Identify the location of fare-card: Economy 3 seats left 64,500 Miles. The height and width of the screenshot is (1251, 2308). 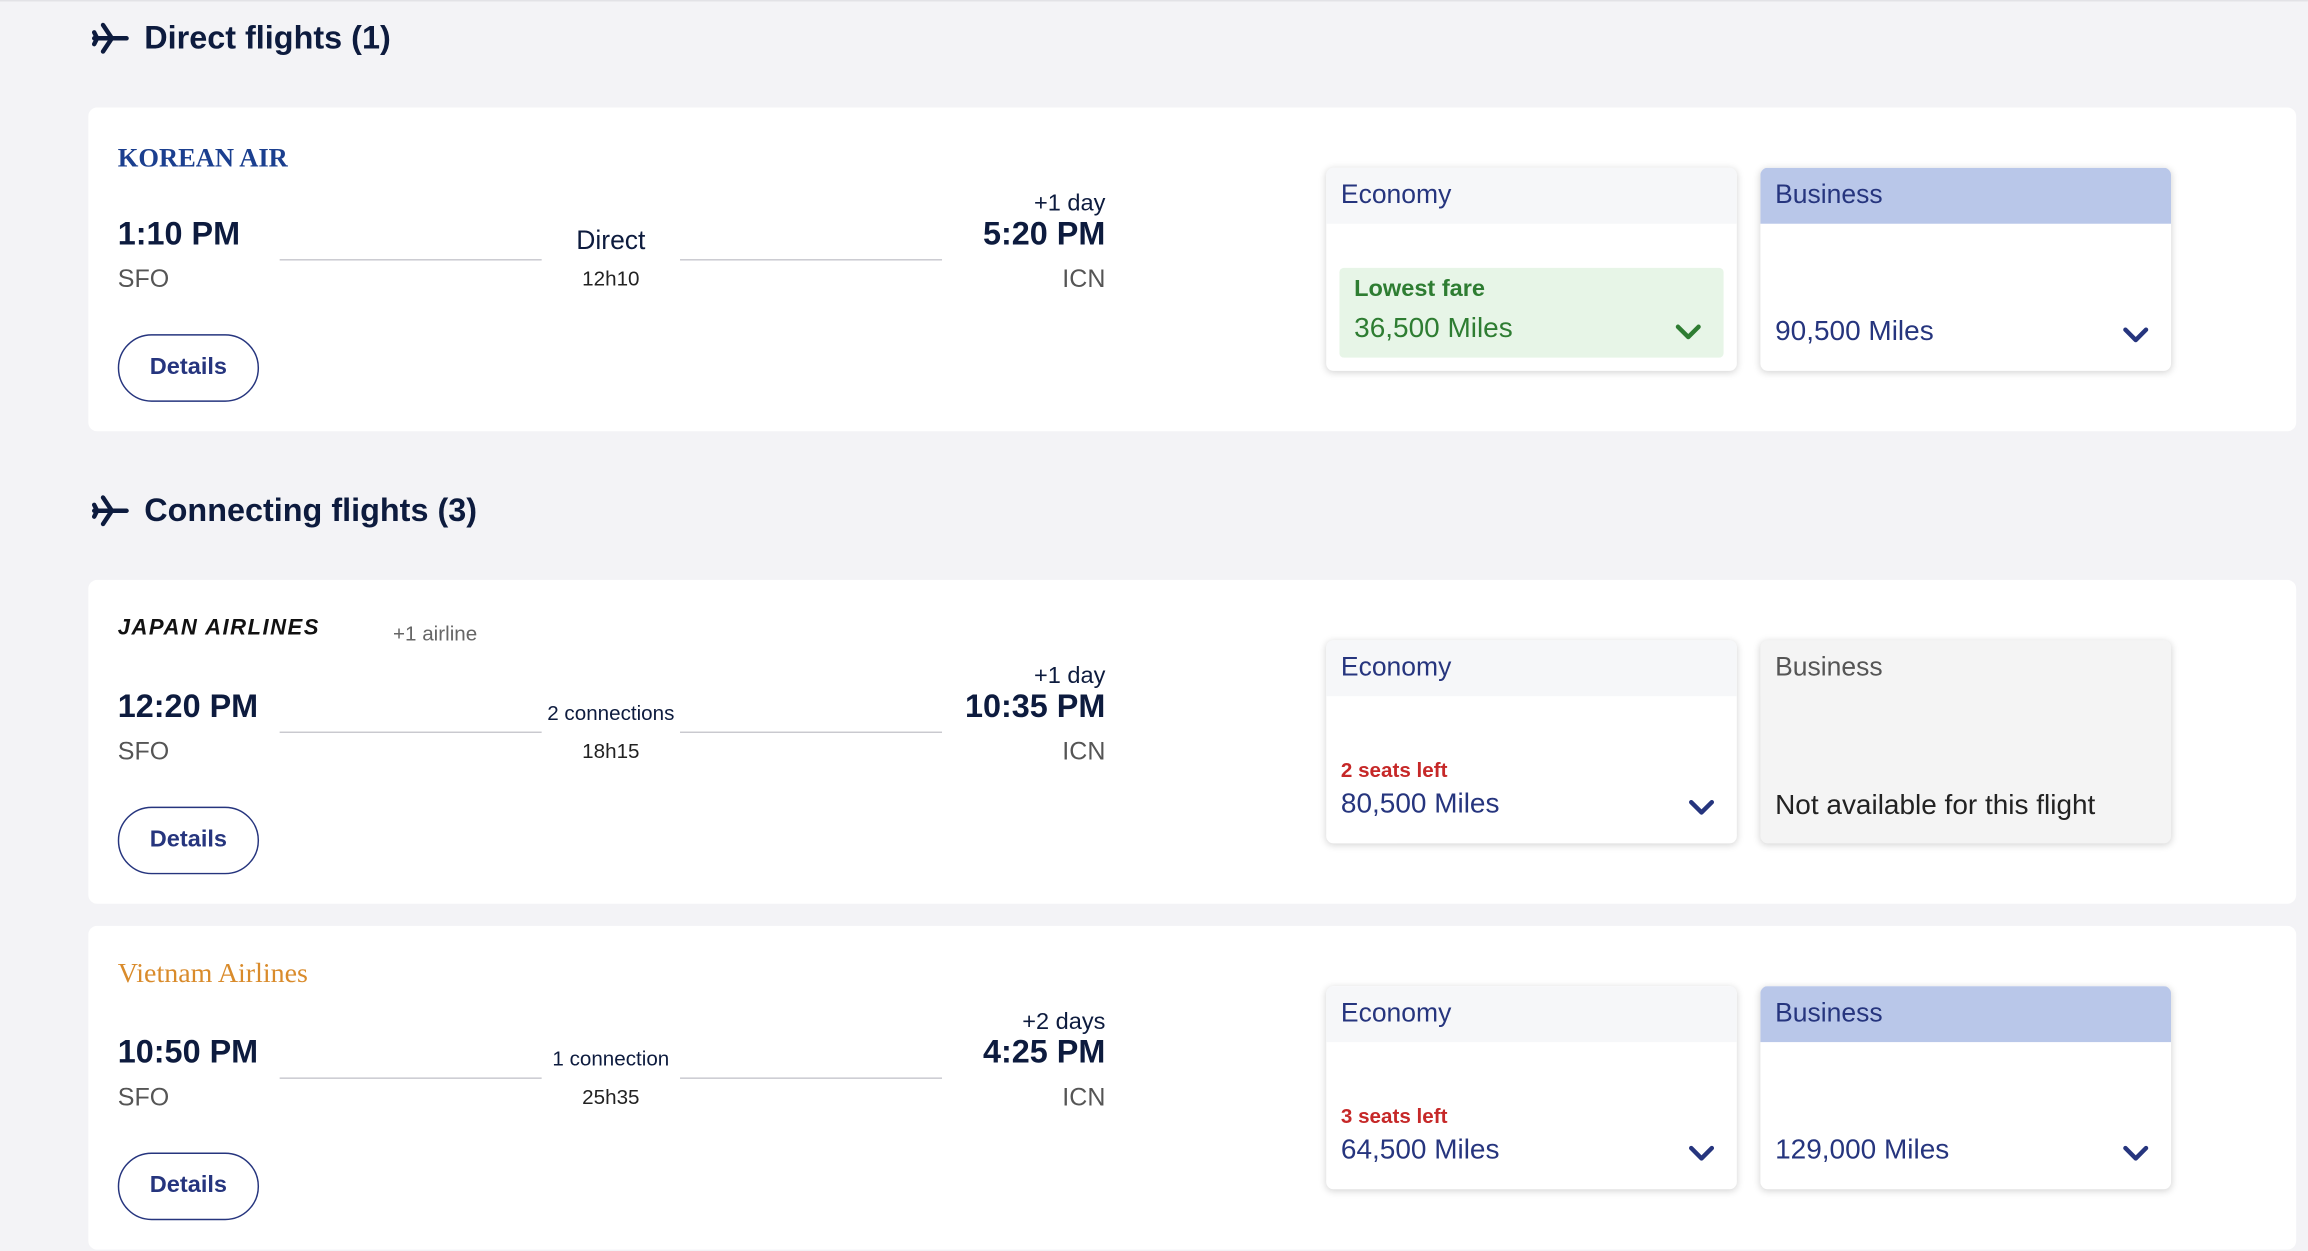
(1531, 1088).